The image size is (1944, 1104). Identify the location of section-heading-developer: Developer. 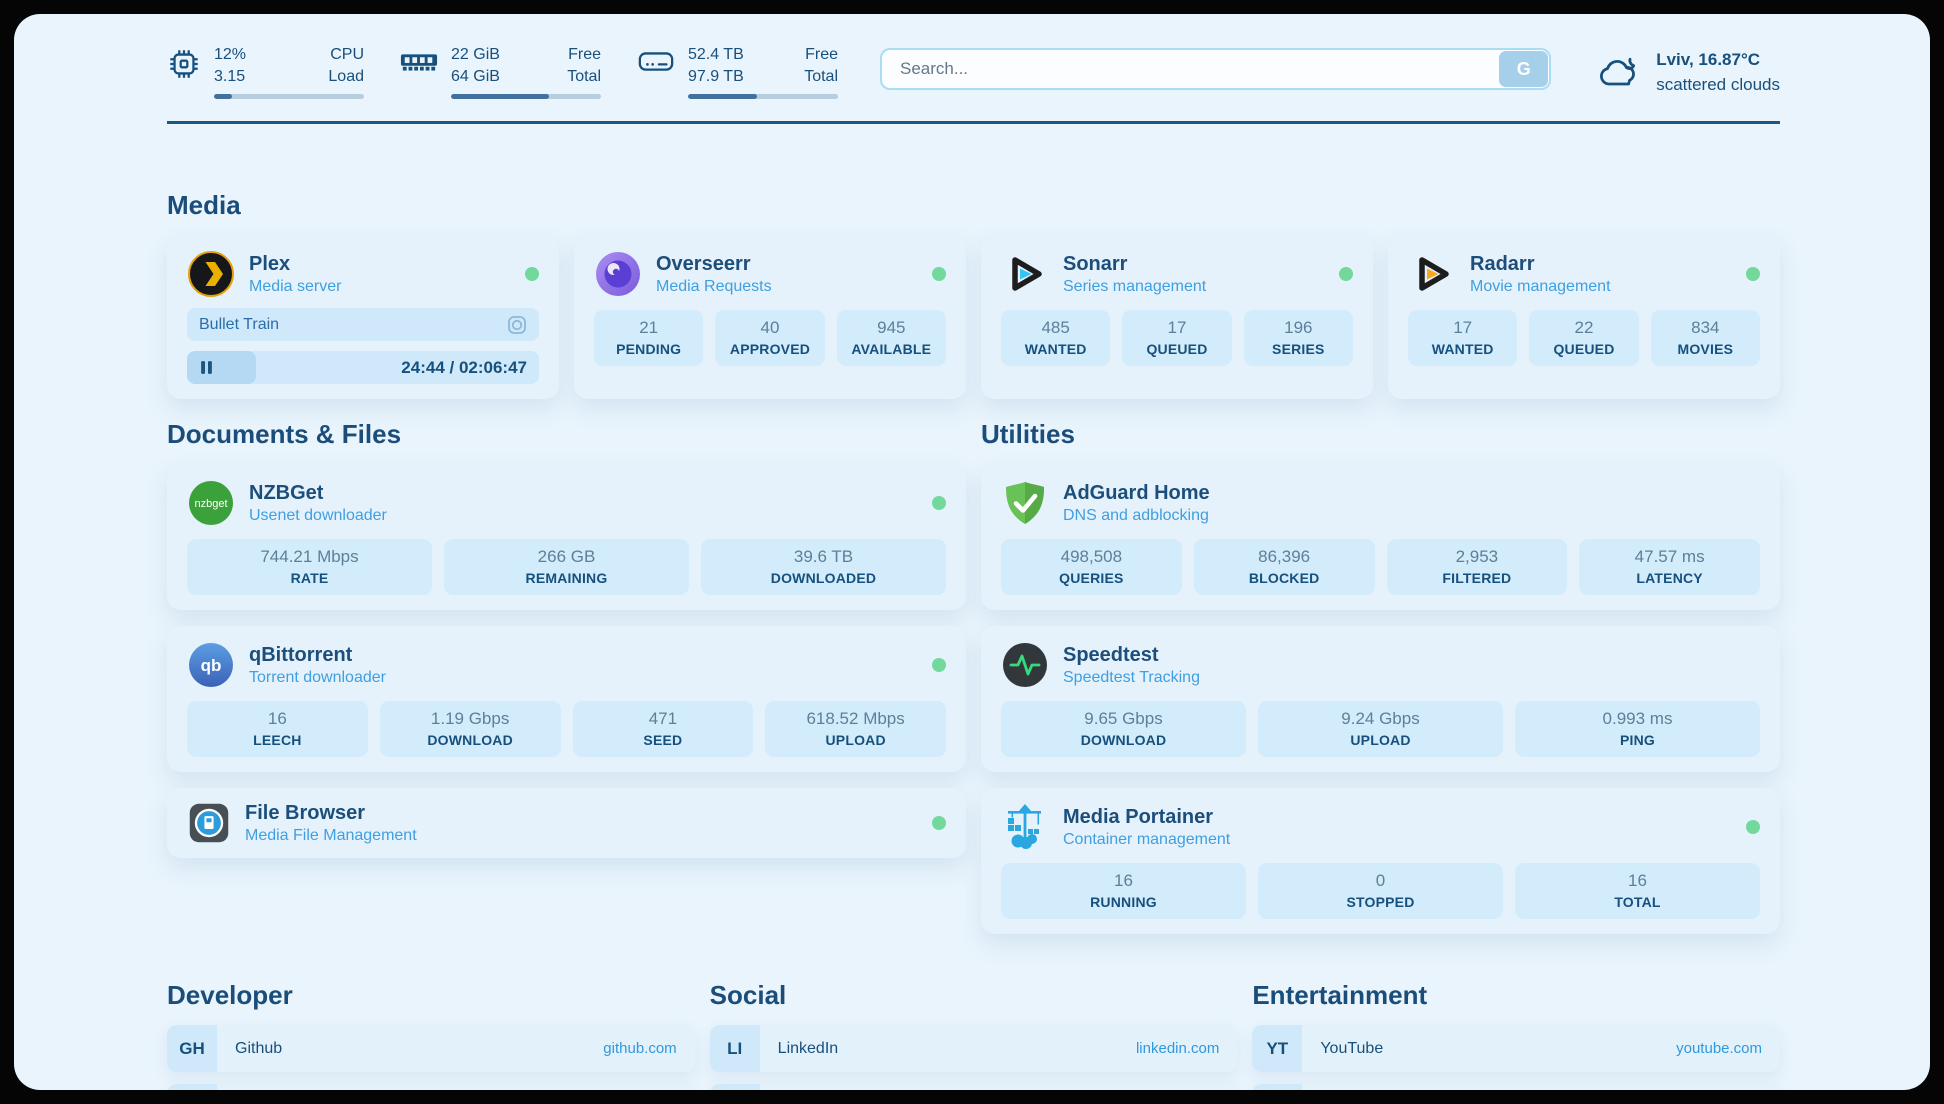
(230, 995).